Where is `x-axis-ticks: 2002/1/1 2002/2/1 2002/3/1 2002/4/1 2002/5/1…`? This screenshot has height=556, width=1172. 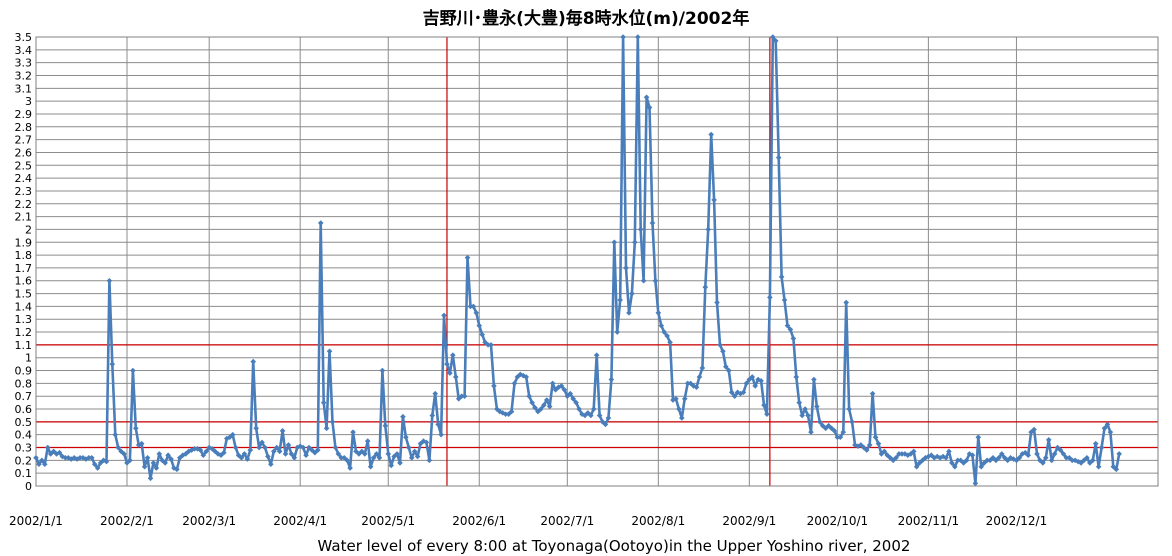 x-axis-ticks: 2002/1/1 2002/2/1 2002/3/1 2002/4/1 2002/5/1… is located at coordinates (528, 521).